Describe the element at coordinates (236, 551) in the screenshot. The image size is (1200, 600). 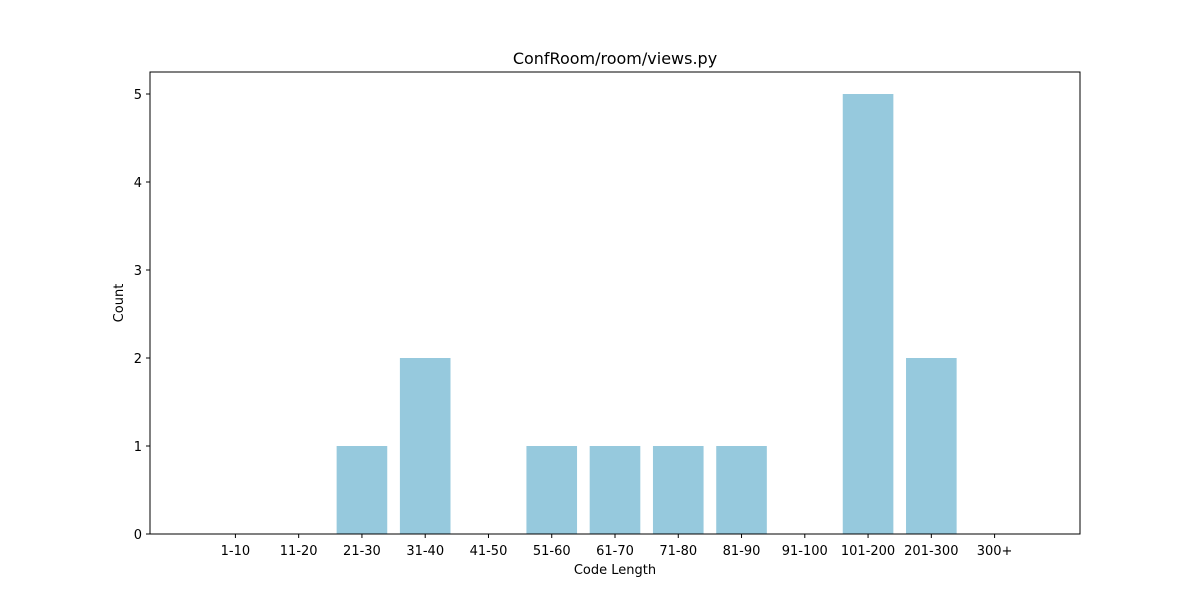
I see `x-tick-label: 1-10` at that location.